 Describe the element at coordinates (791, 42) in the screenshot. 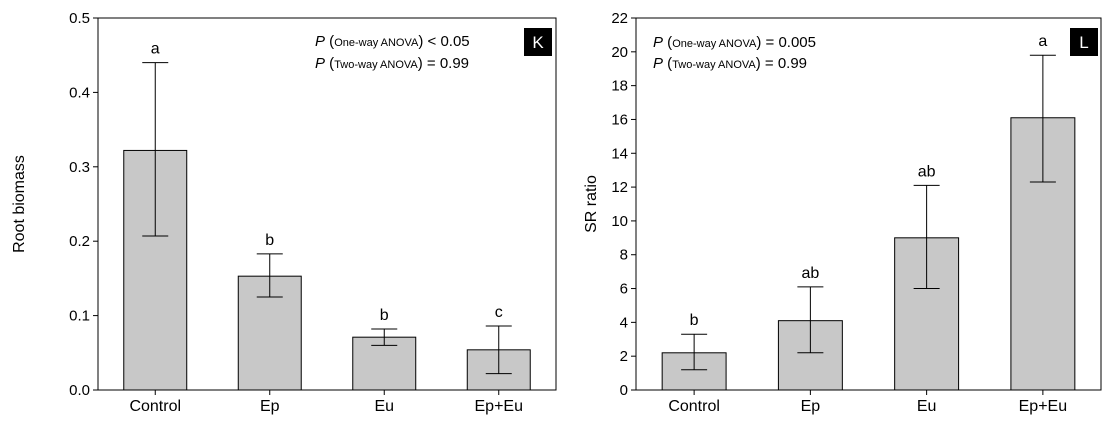

I see `p-value: = 0.005` at that location.